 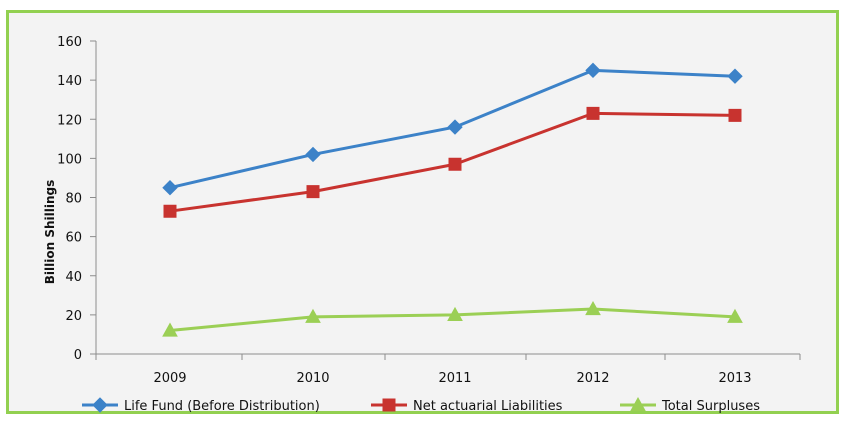 What do you see at coordinates (424, 4) in the screenshot?
I see `top-strip` at bounding box center [424, 4].